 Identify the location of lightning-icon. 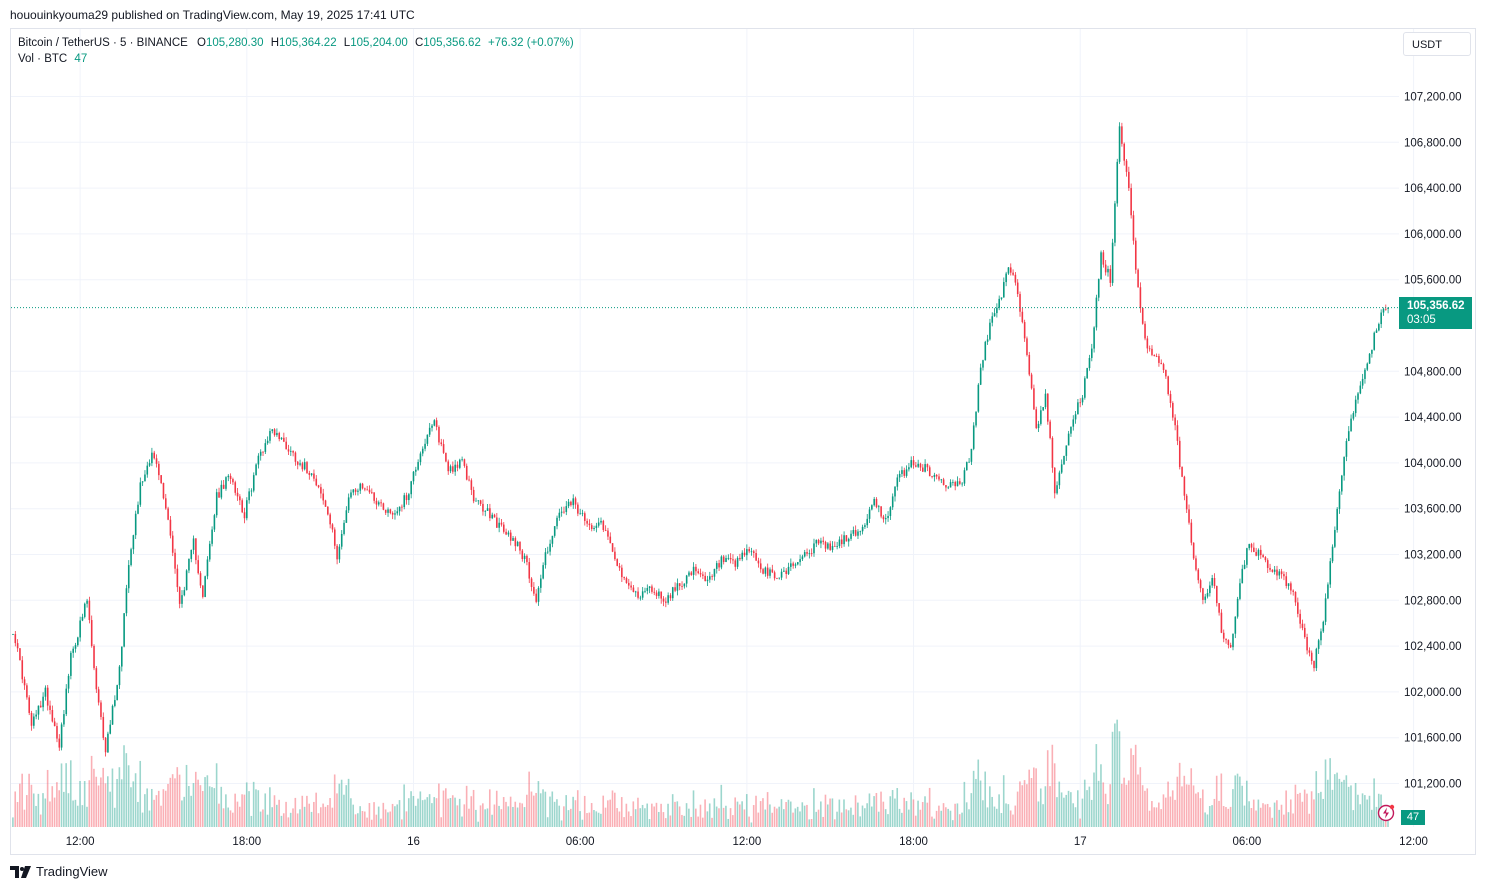
(1386, 813).